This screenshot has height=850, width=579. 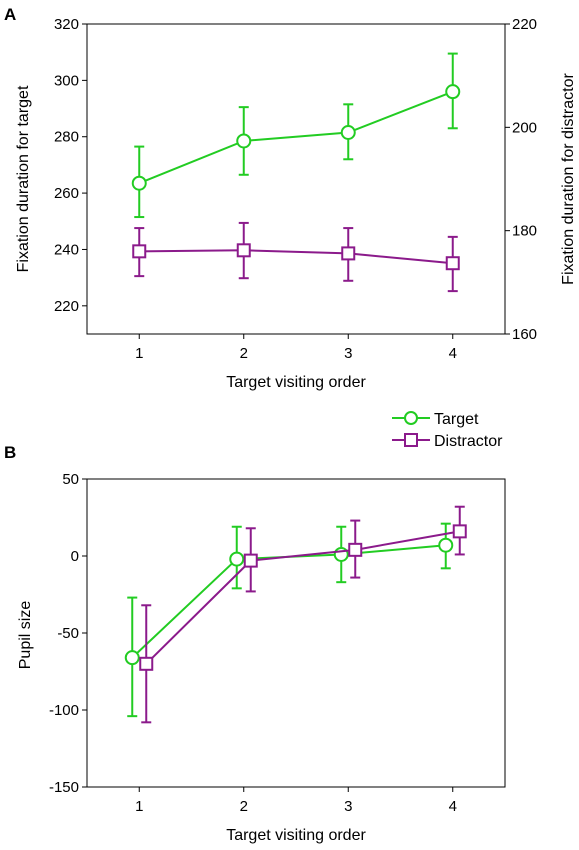 I want to click on y-tick-label-left: -150, so click(x=64, y=787).